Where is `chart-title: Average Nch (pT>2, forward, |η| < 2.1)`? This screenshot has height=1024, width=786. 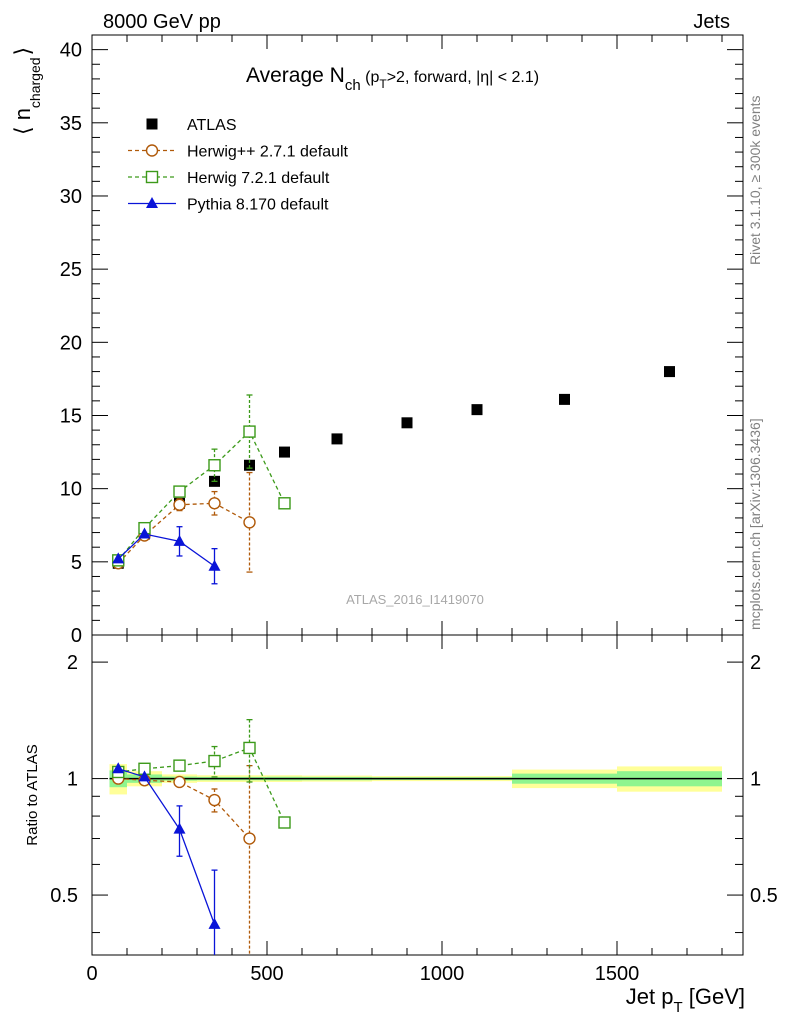
chart-title: Average Nch (pT>2, forward, |η| < 2.1) is located at coordinates (392, 79).